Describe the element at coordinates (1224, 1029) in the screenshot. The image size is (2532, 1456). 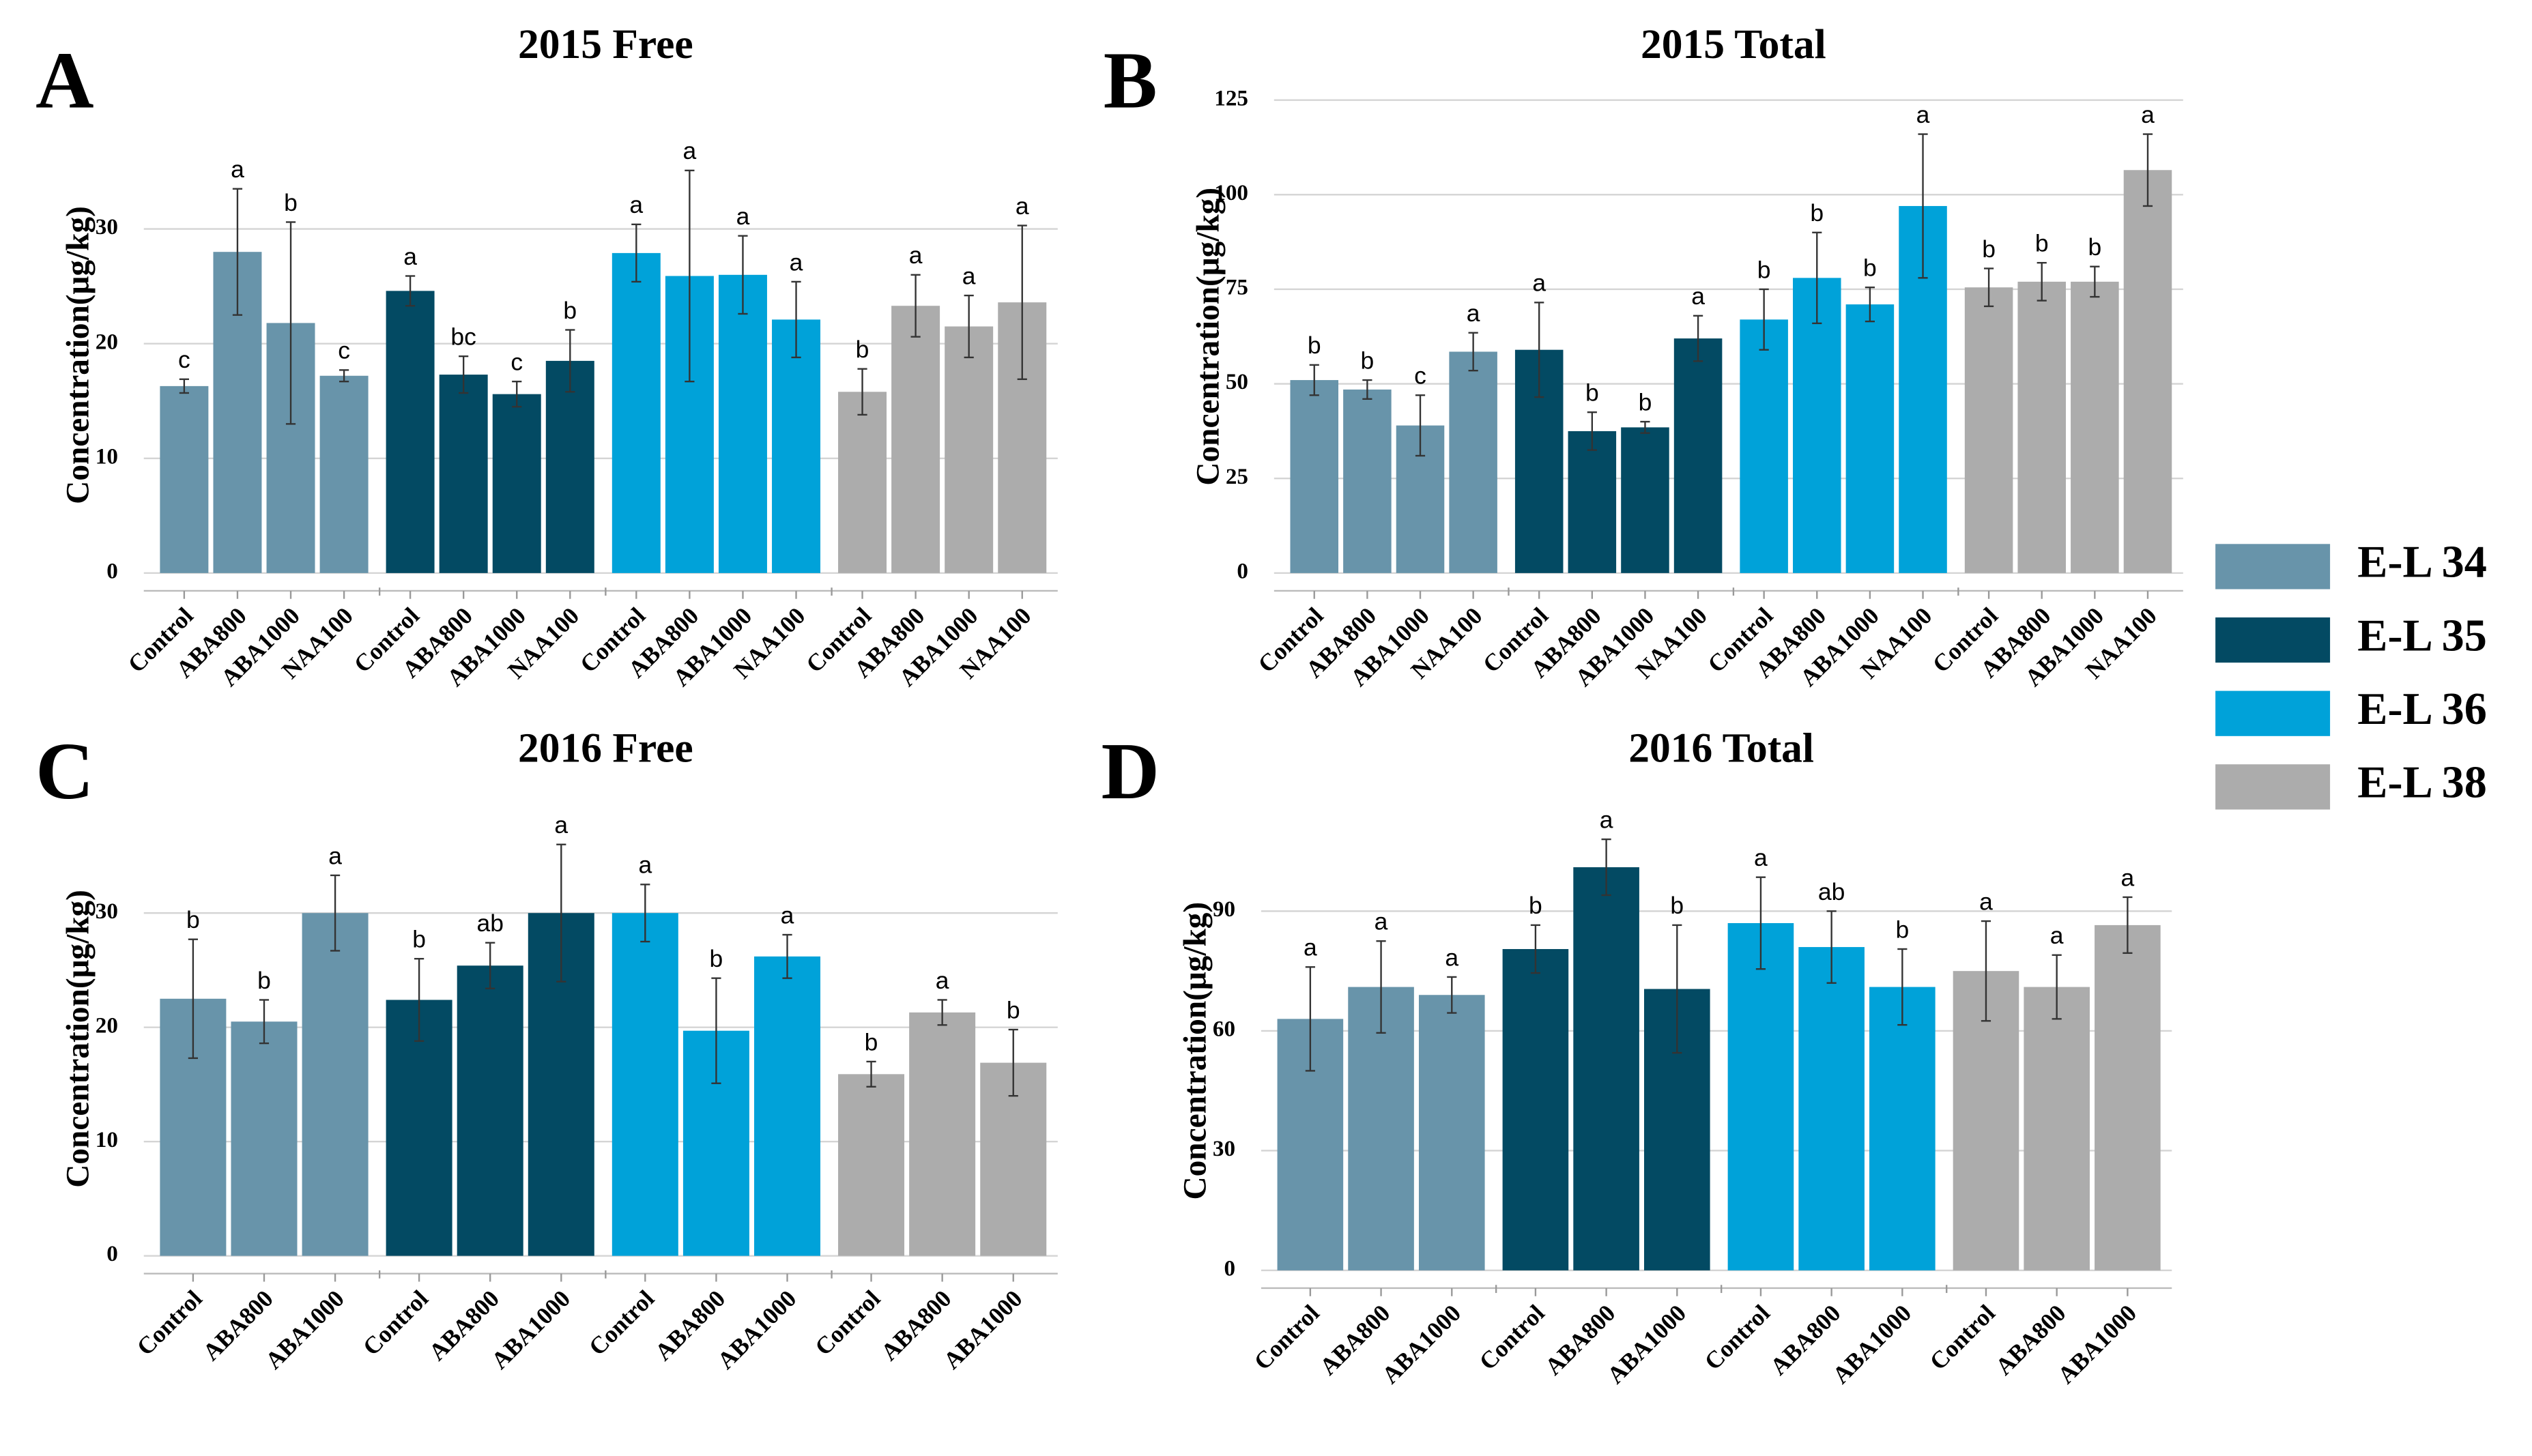
I see `y-tick-label: 60` at that location.